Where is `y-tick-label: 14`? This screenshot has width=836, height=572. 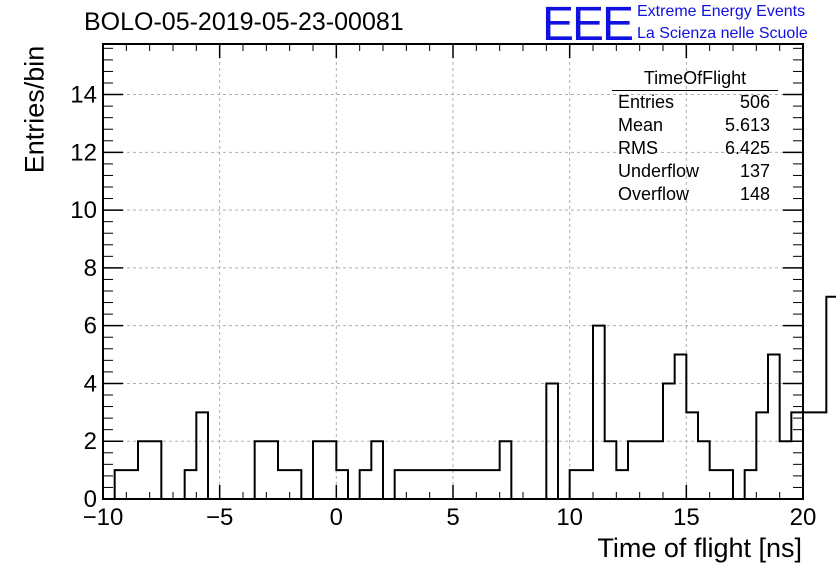 y-tick-label: 14 is located at coordinates (83, 95).